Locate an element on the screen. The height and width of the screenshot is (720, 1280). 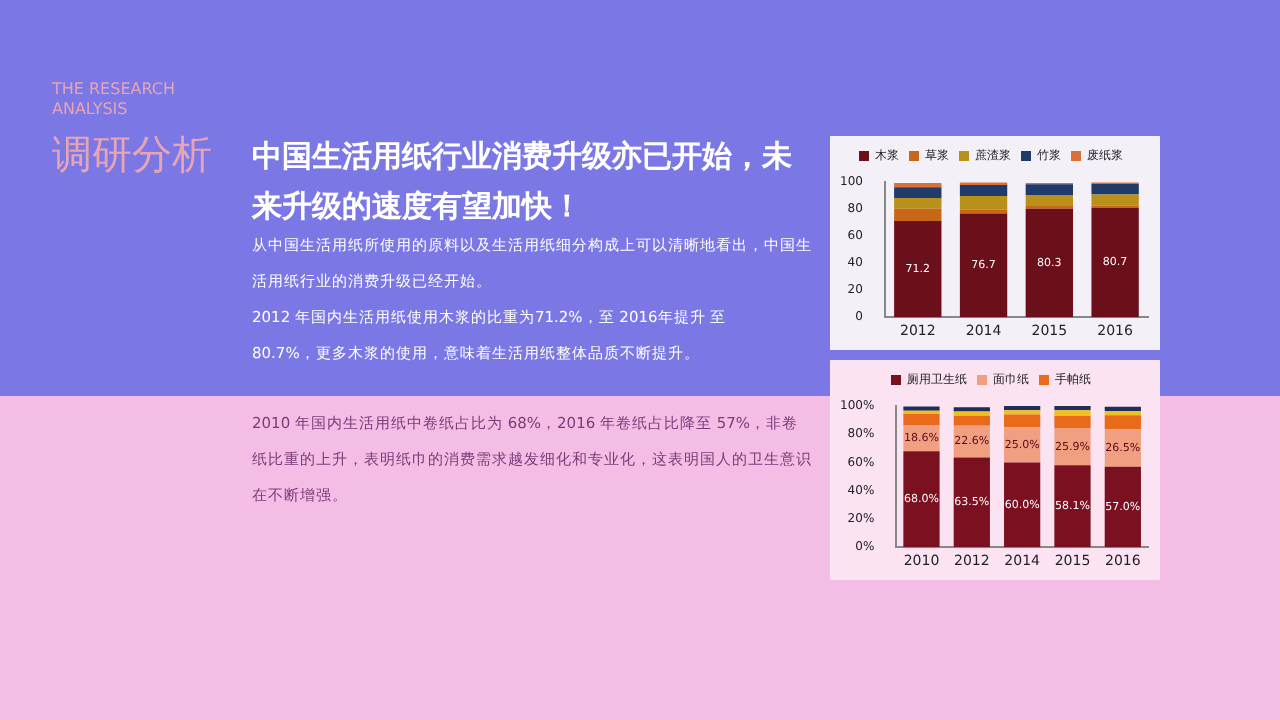
text: 调研分析 is located at coordinates (133, 154).